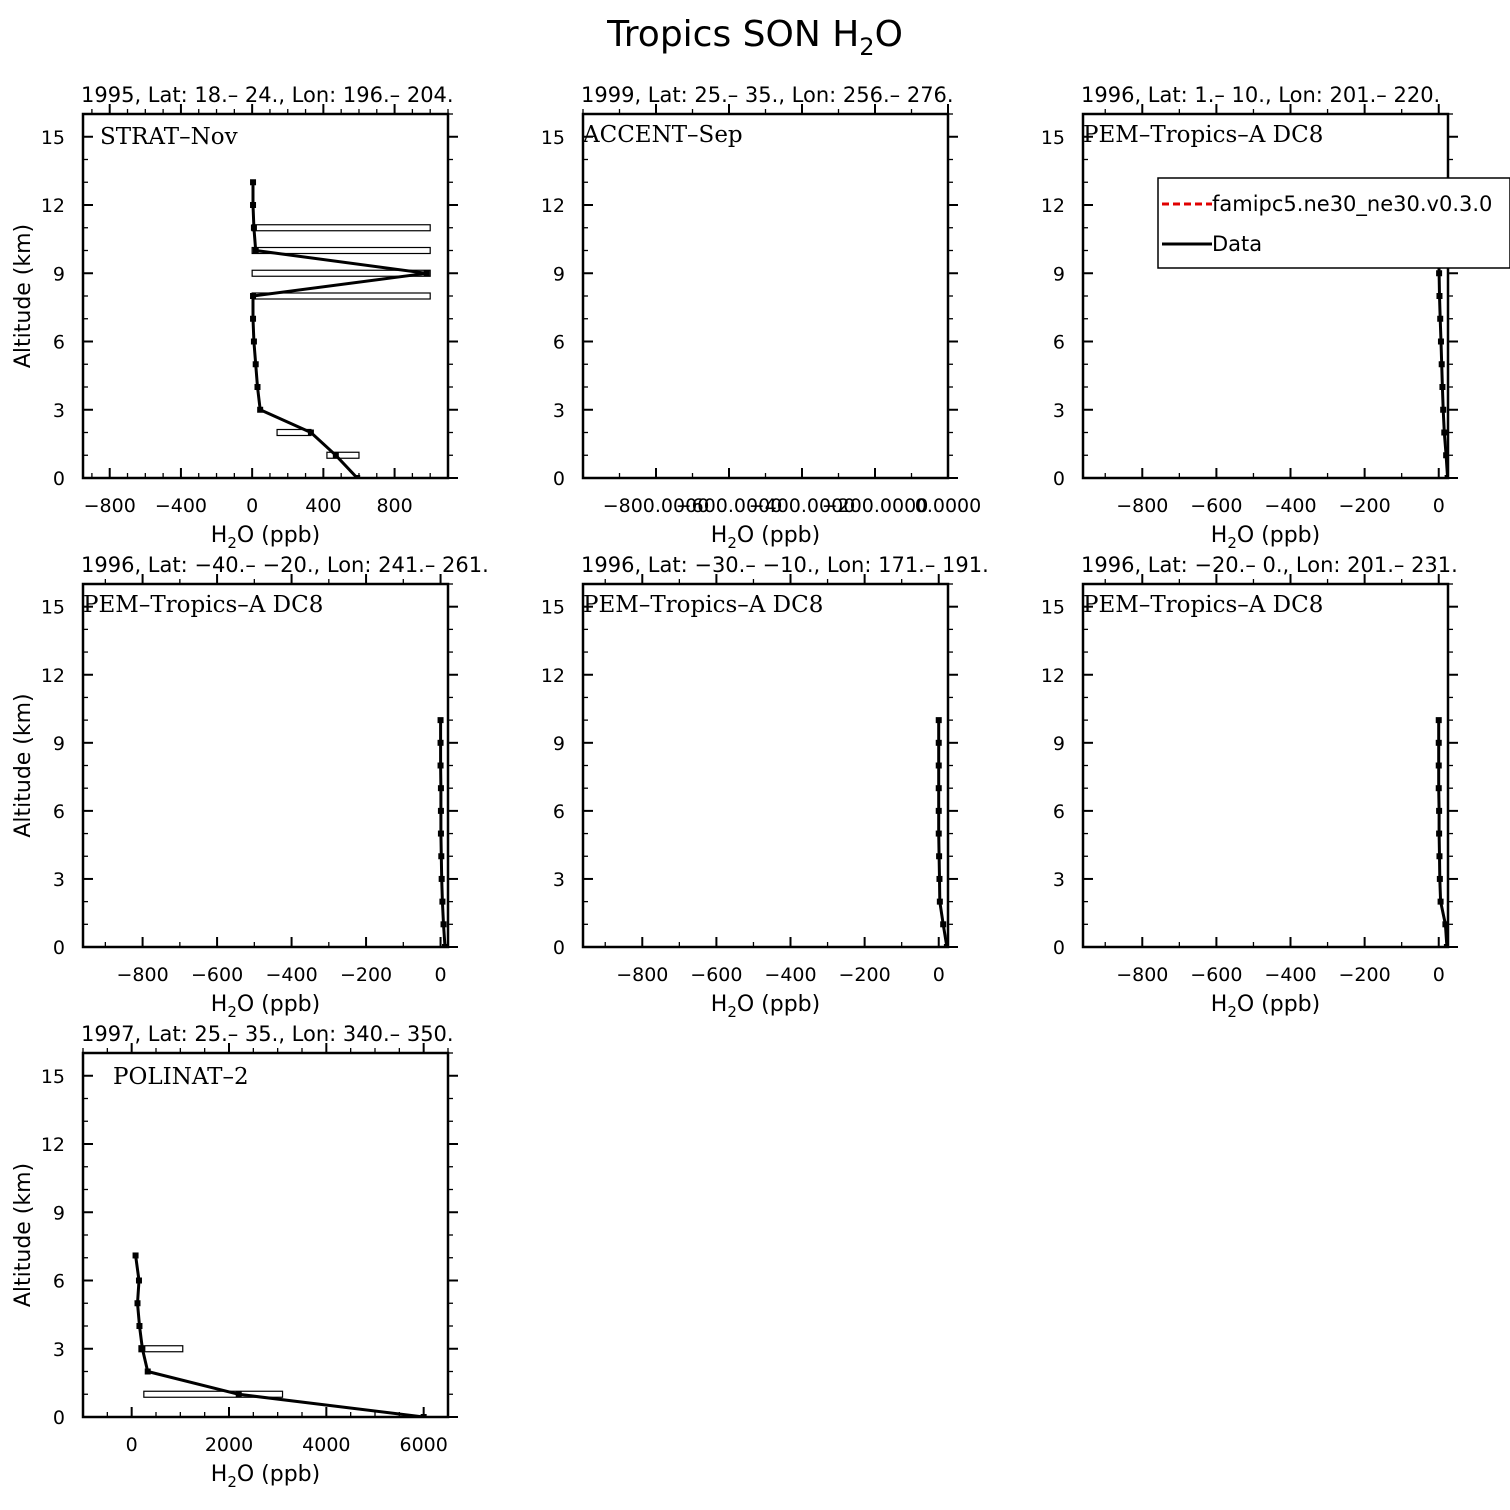 Image resolution: width=1510 pixels, height=1510 pixels. I want to click on x-tick-label: −800.0000, so click(656, 506).